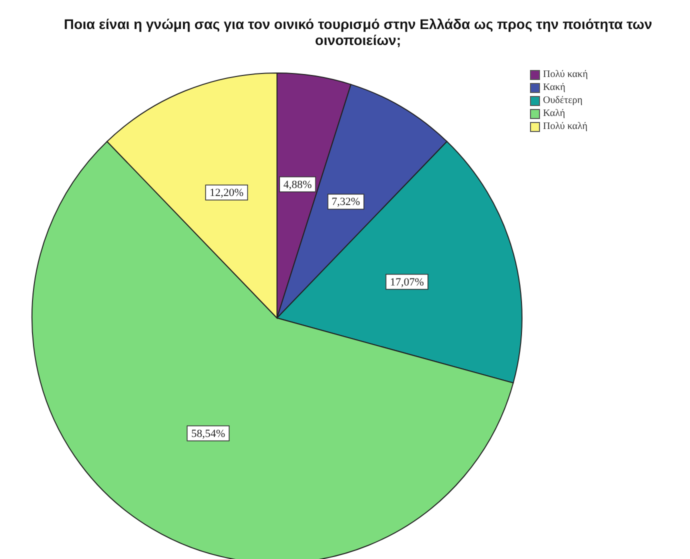  Describe the element at coordinates (407, 282) in the screenshot. I see `data-label: 17,07%` at that location.